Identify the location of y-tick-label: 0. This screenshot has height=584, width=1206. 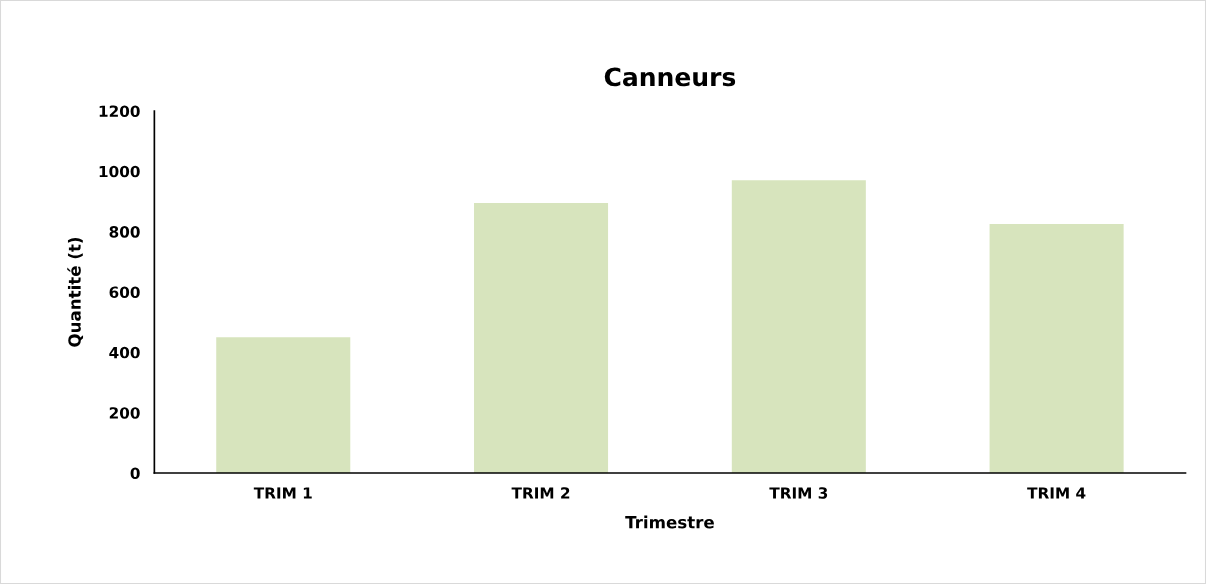
(135, 473).